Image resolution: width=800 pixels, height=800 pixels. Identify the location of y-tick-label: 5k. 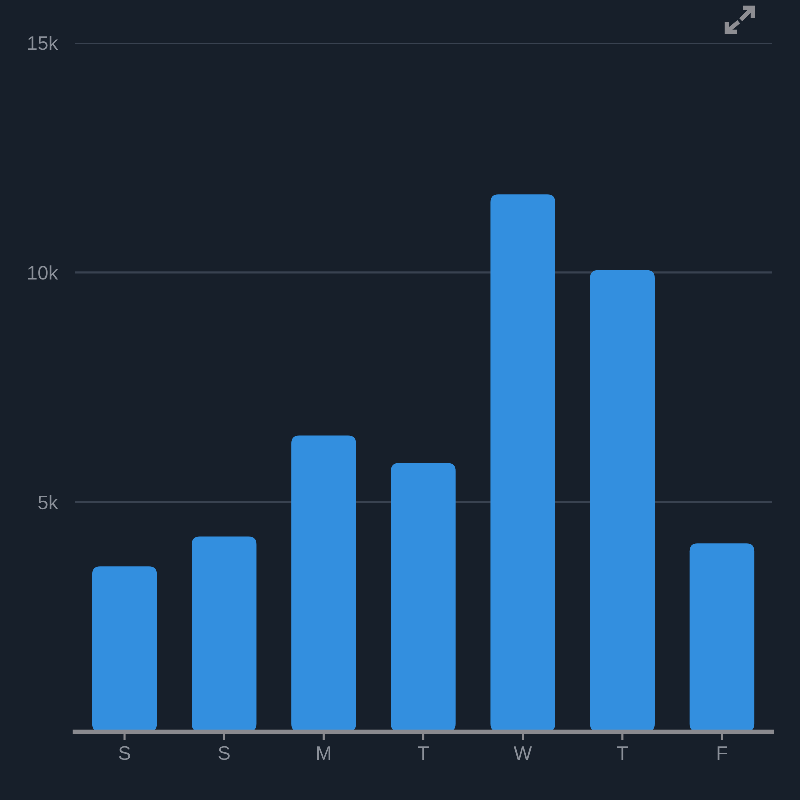
(48, 502).